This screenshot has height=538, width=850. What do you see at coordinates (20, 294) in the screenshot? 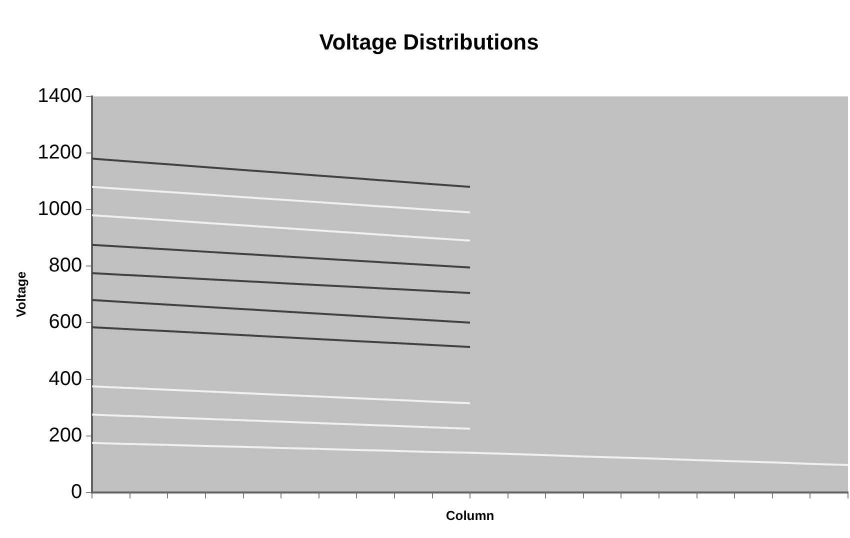
I see `y-axis-title: Voltage` at bounding box center [20, 294].